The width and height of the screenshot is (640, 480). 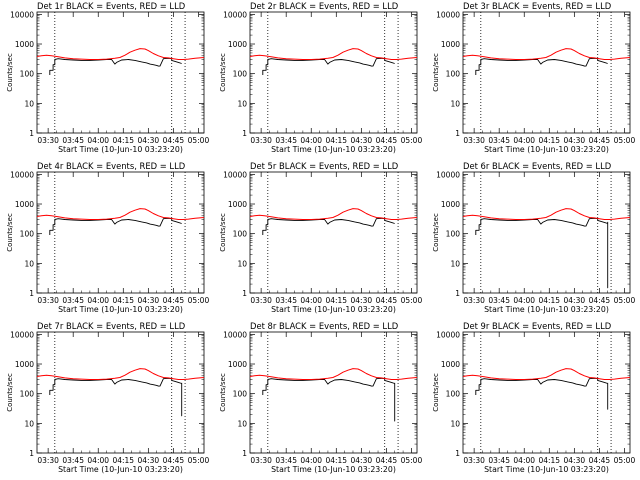 What do you see at coordinates (537, 6) in the screenshot?
I see `chart-title: Det 3r BLACK = Events, RED = LLD` at bounding box center [537, 6].